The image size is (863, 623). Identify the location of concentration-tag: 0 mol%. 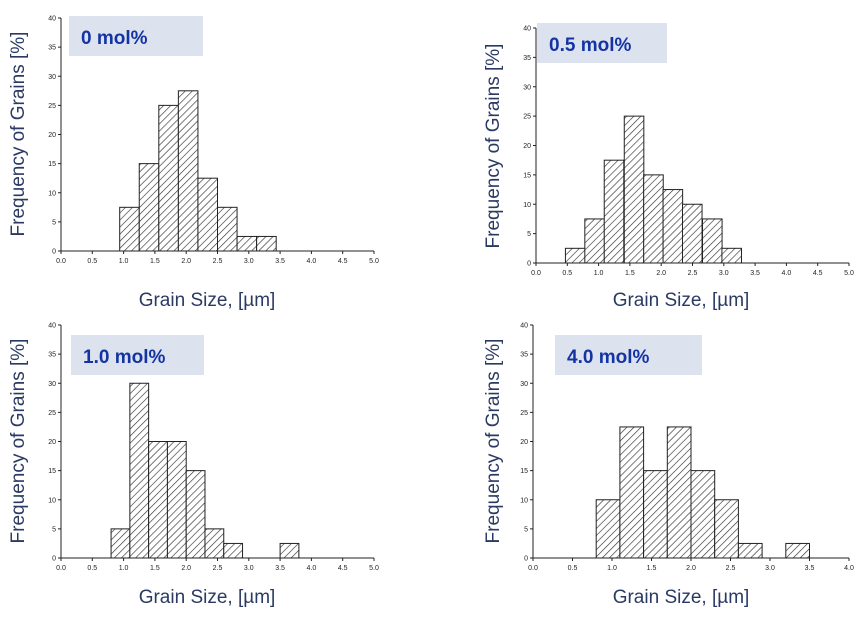
(114, 38).